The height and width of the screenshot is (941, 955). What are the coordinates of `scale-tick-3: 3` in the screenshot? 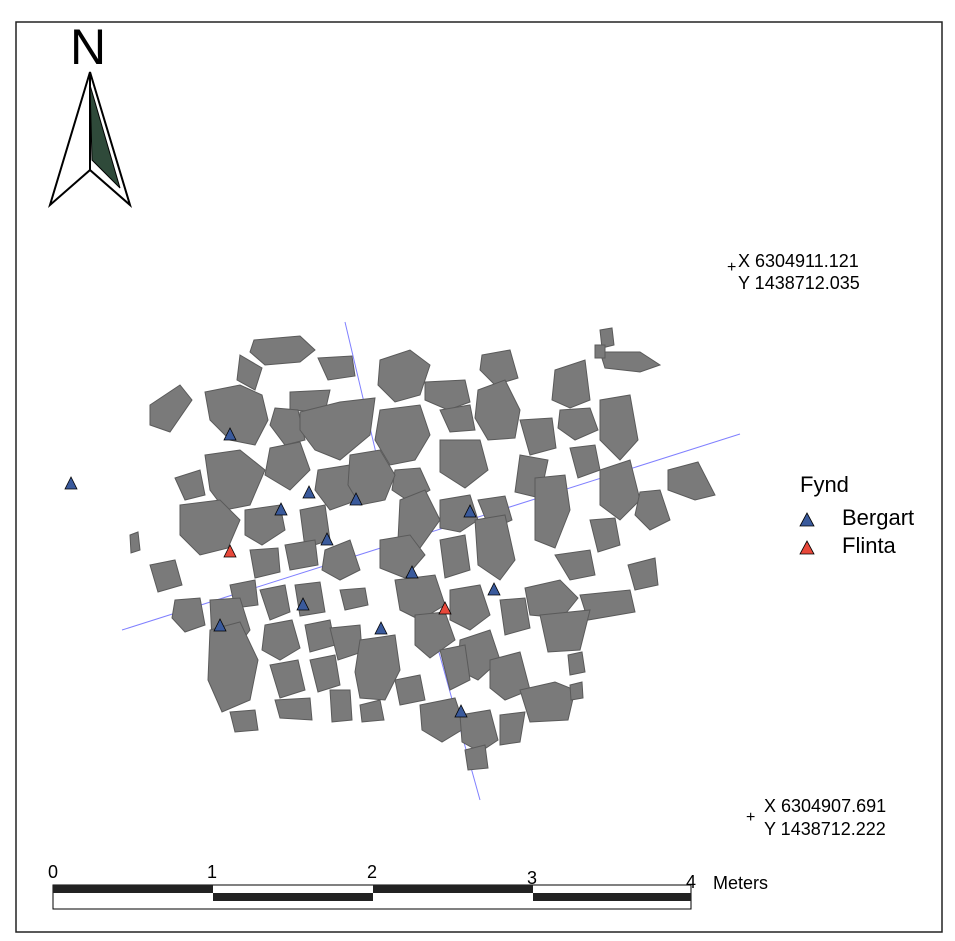 It's located at (532, 878).